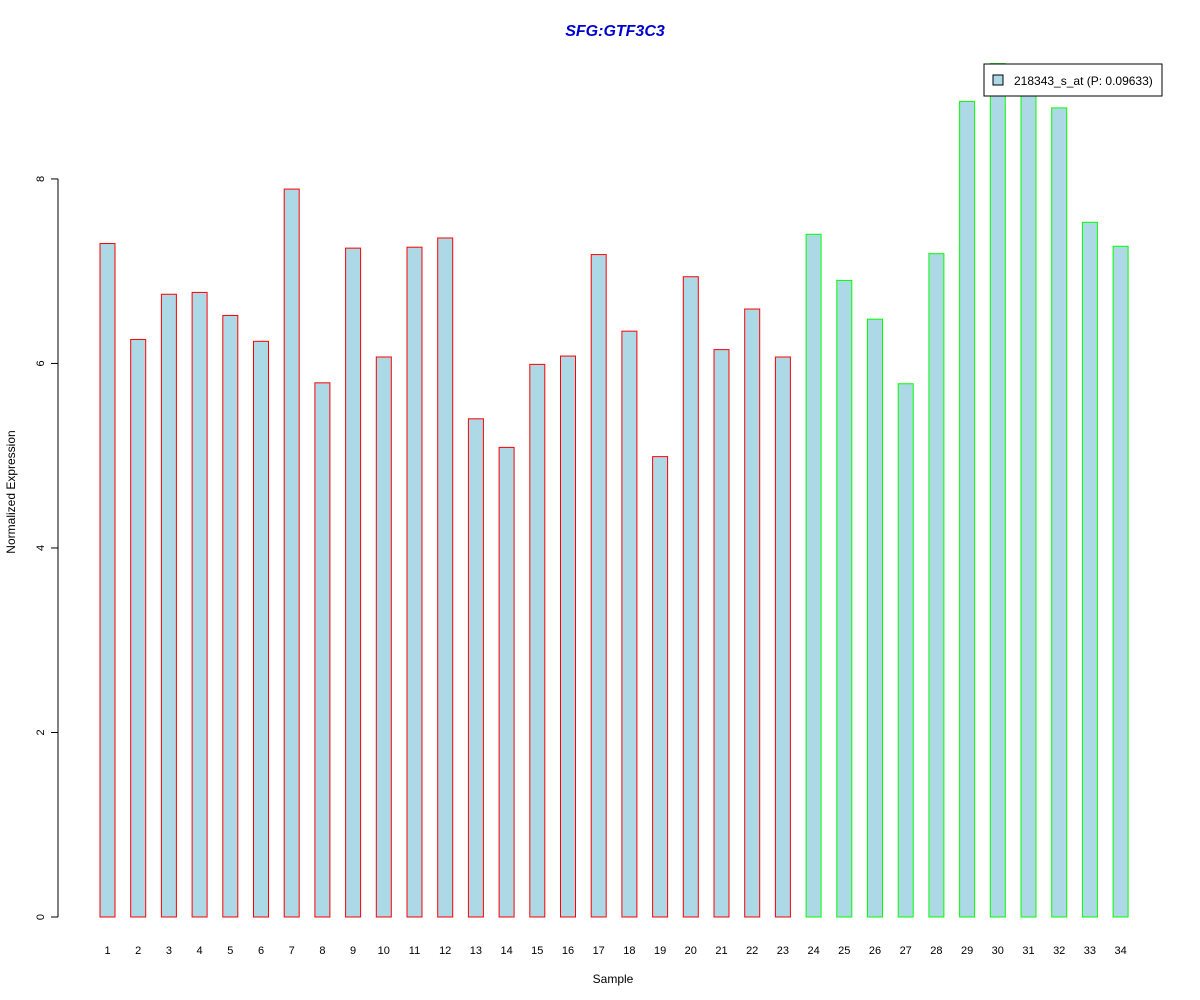 This screenshot has height=1000, width=1200. What do you see at coordinates (506, 951) in the screenshot?
I see `x-tick-label: 14` at bounding box center [506, 951].